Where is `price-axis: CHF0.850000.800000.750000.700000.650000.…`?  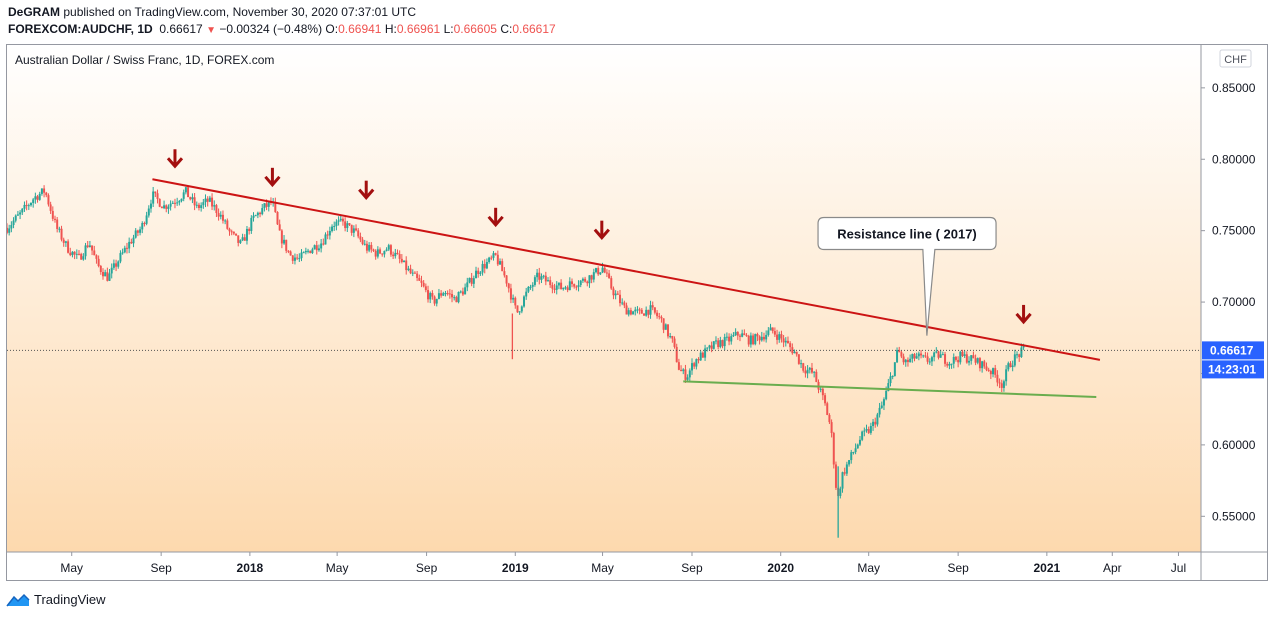
price-axis: CHF0.850000.800000.750000.700000.650000.… is located at coordinates (1232, 286).